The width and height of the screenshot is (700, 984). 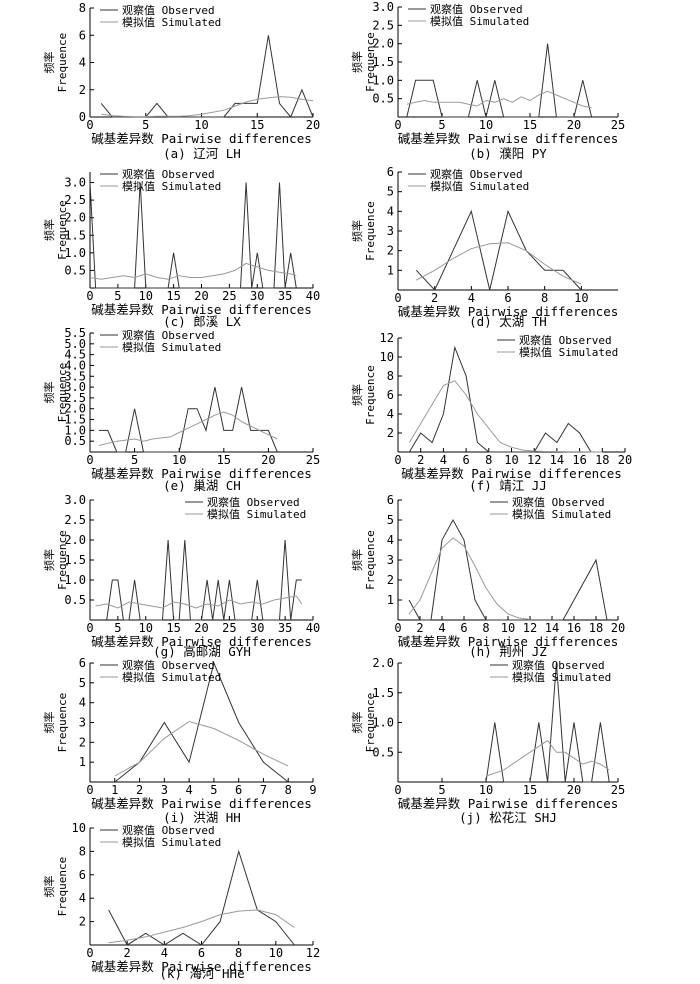 I want to click on x-tick-label: 16, so click(x=579, y=460).